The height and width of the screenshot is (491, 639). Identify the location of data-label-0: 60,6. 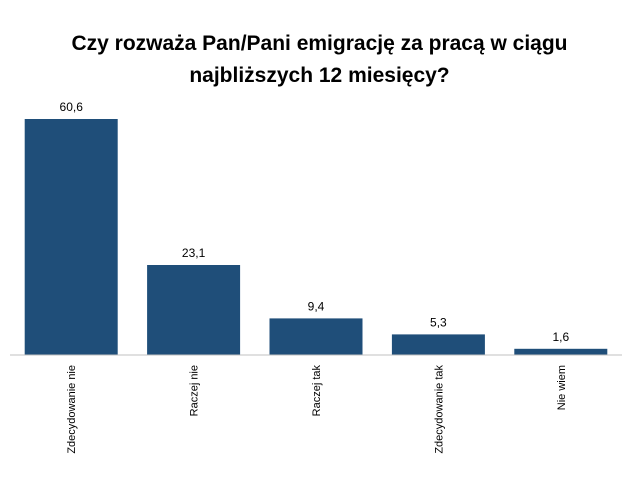
(72, 107).